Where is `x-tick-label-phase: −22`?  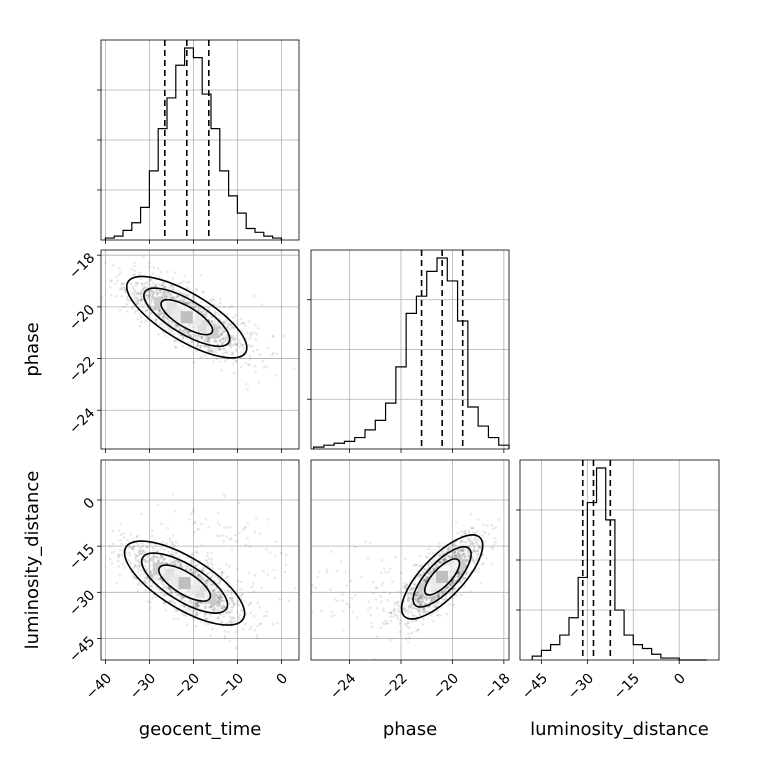
x-tick-label-phase: −22 is located at coordinates (395, 686).